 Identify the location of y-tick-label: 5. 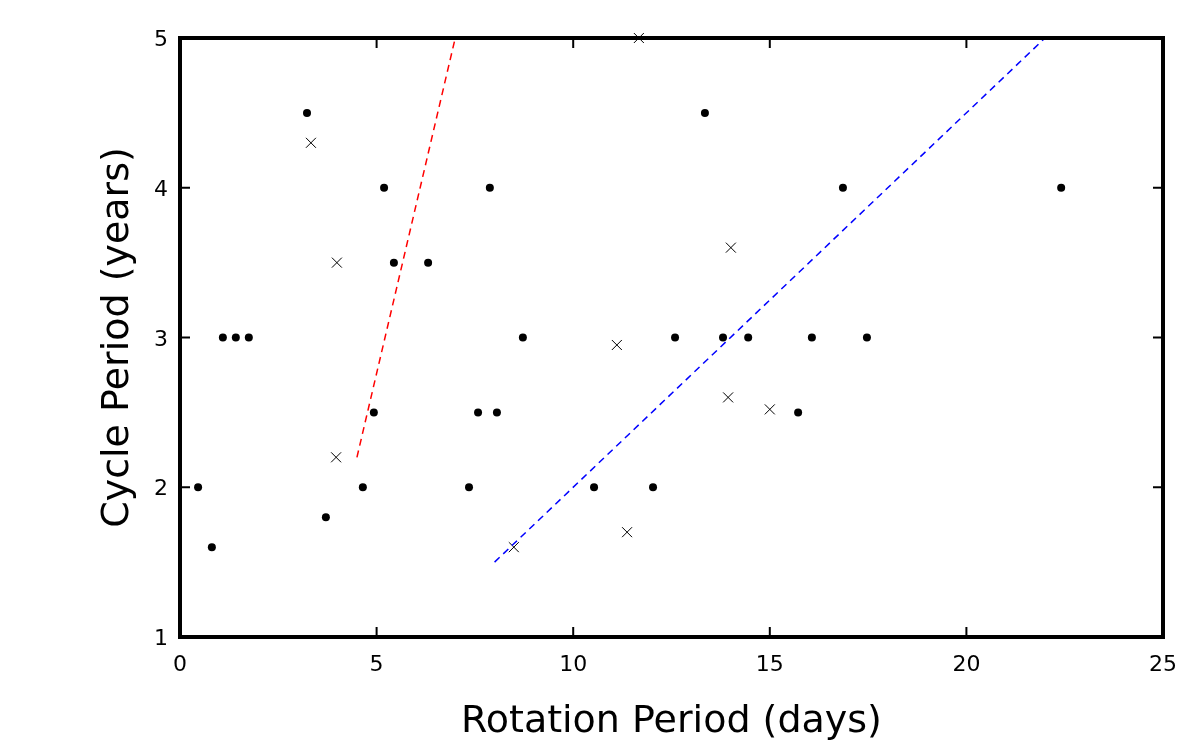
(161, 38).